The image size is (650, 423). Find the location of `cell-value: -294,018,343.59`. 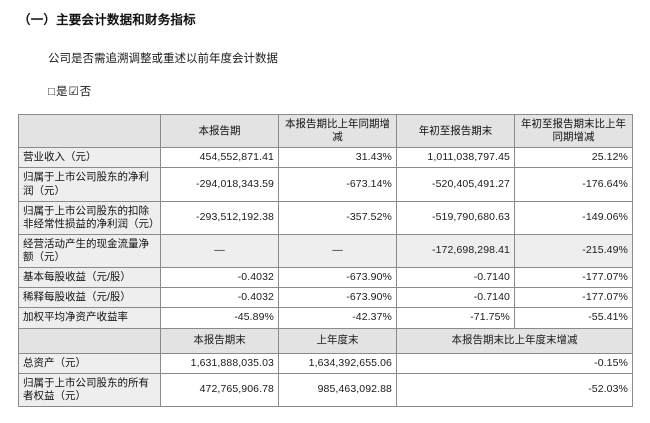

cell-value: -294,018,343.59 is located at coordinates (219, 184).